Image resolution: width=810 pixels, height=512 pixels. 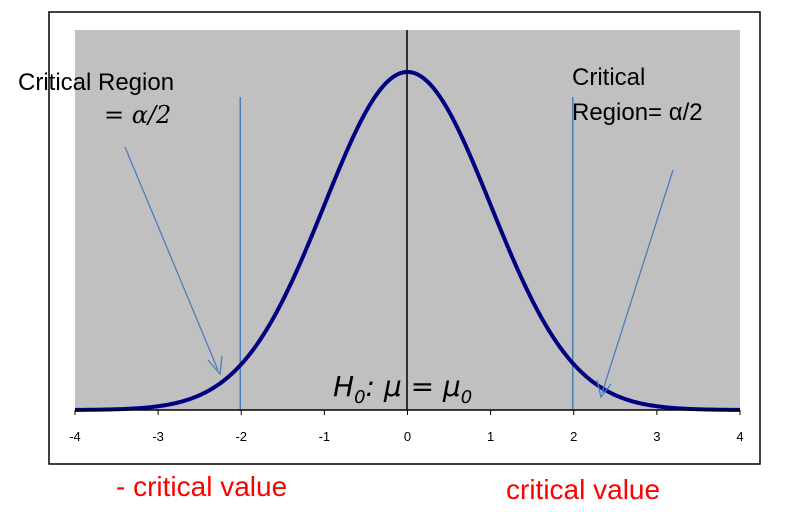 I want to click on x-tick-label-5: 1, so click(x=490, y=436).